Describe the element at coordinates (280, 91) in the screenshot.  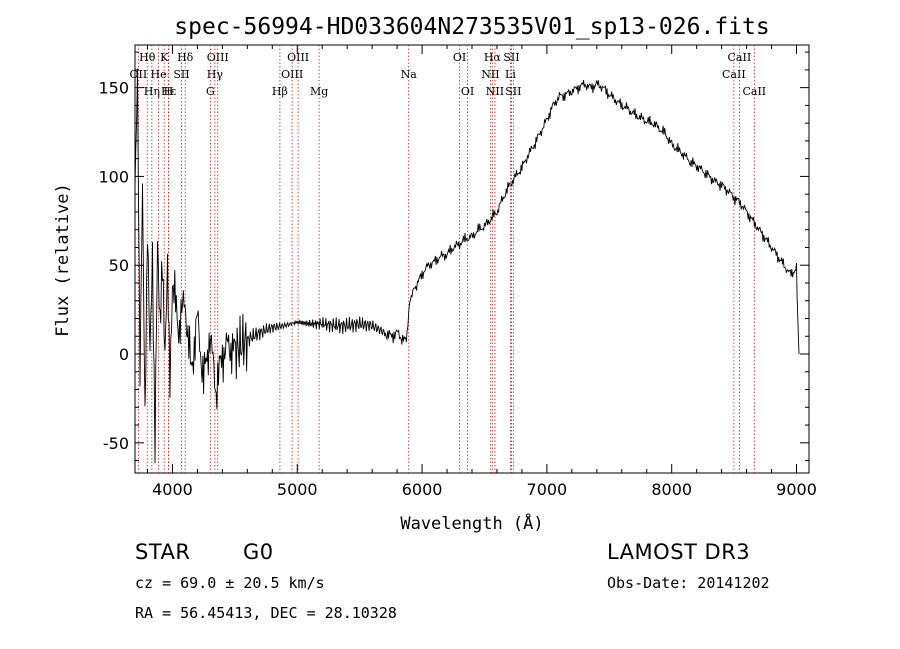
I see `line-marker-label: Hβ` at that location.